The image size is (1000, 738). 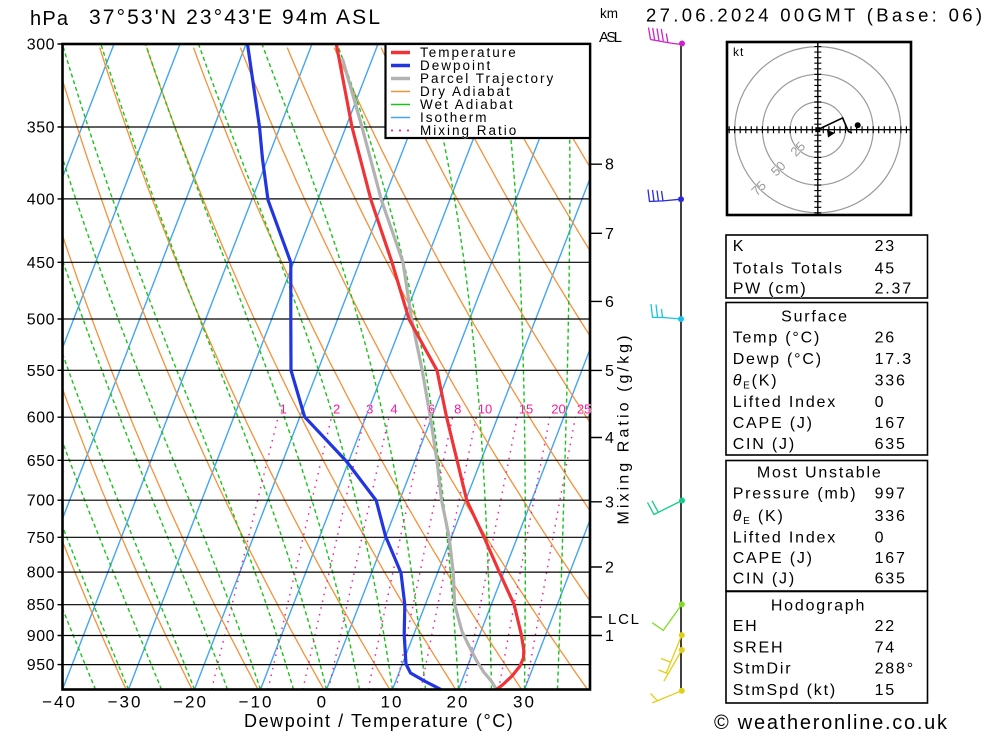 What do you see at coordinates (885, 246) in the screenshot?
I see `svg-text: 23` at bounding box center [885, 246].